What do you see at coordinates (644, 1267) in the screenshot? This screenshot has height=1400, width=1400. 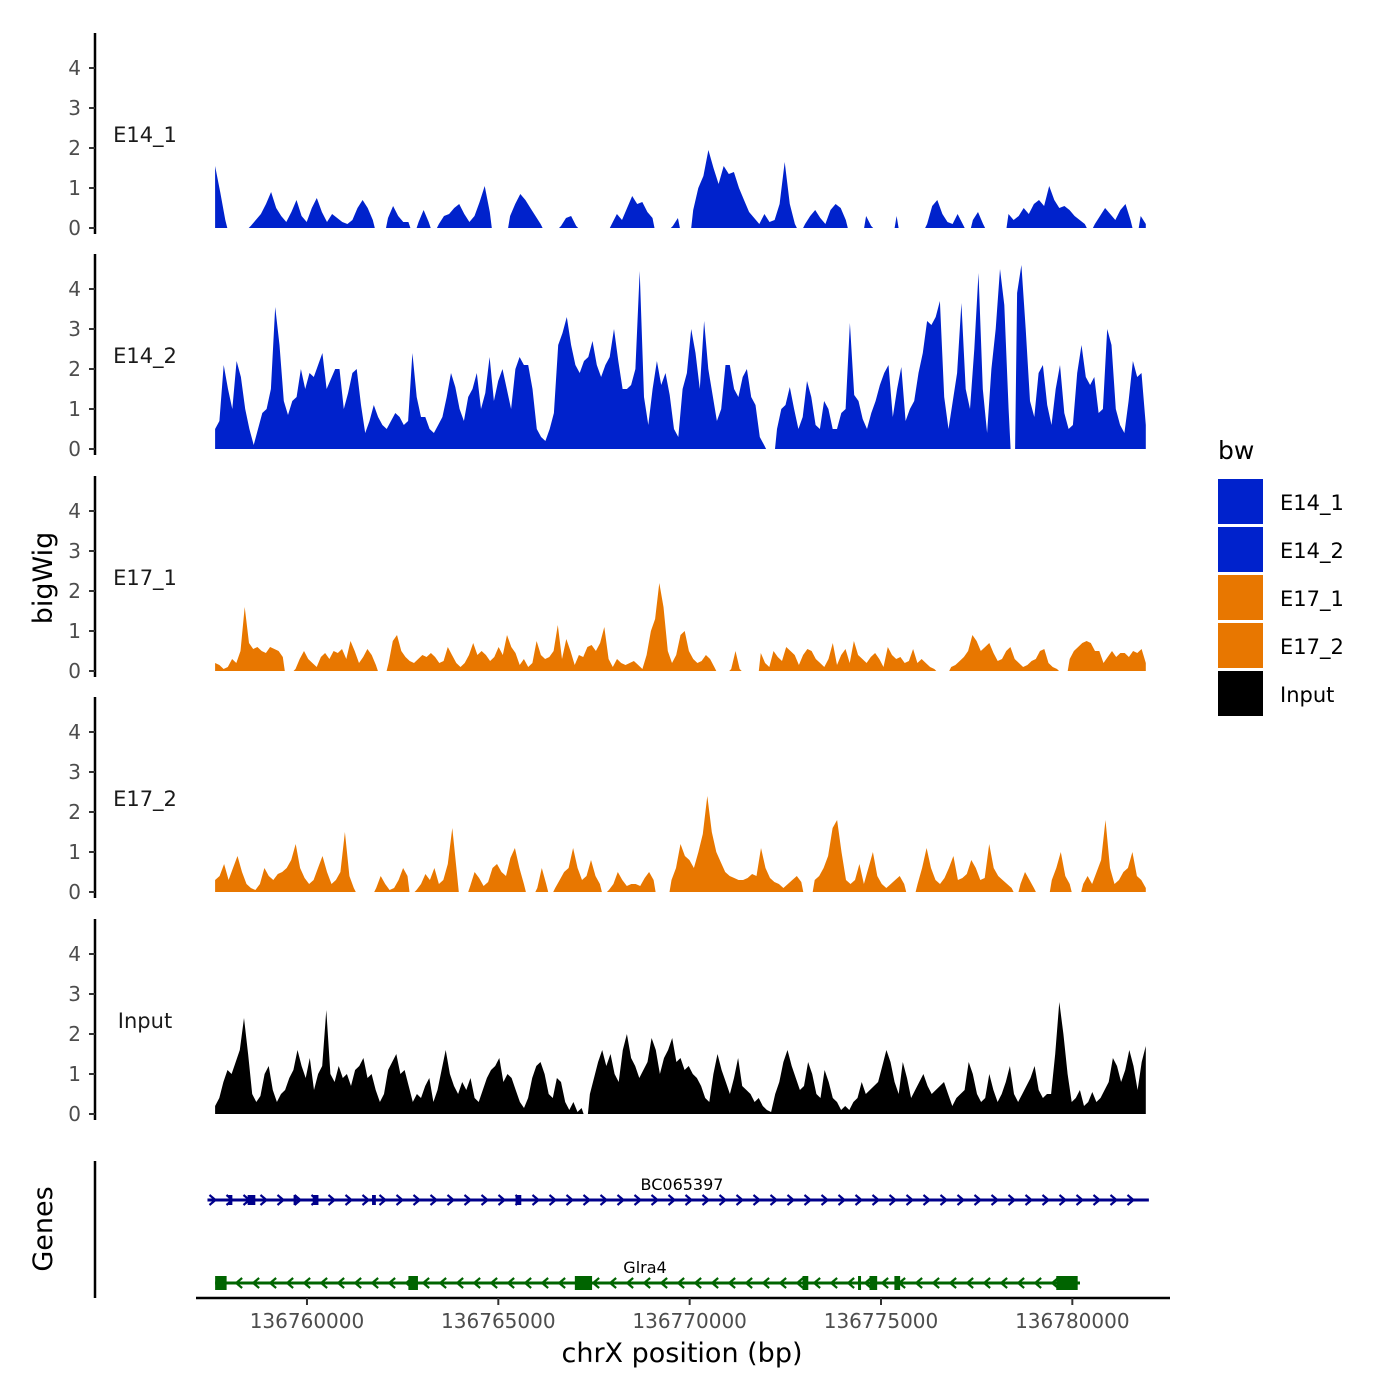 I see `gene-label: Glra4` at bounding box center [644, 1267].